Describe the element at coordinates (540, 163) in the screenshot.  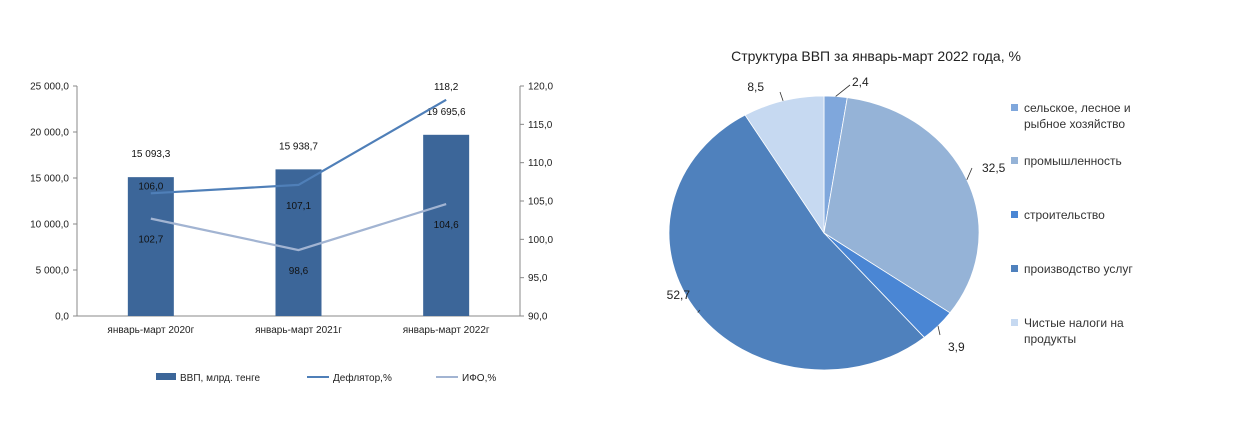
I see `right-tick-label: 110,0` at that location.